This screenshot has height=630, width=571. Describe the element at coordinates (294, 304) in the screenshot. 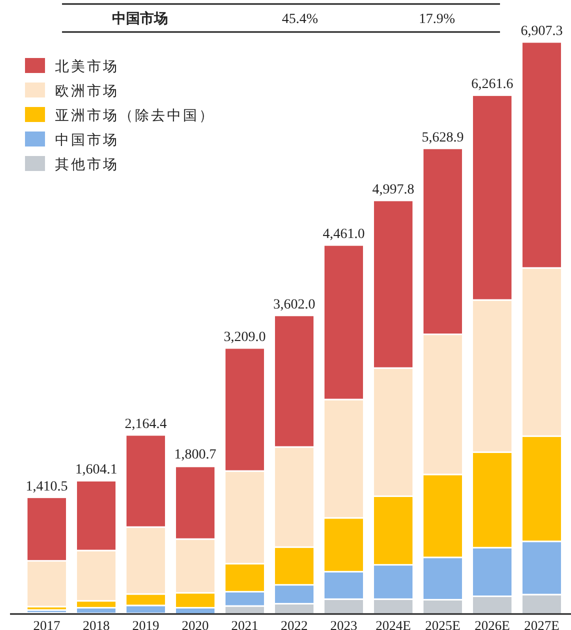

I see `annotation: 3,602.0` at that location.